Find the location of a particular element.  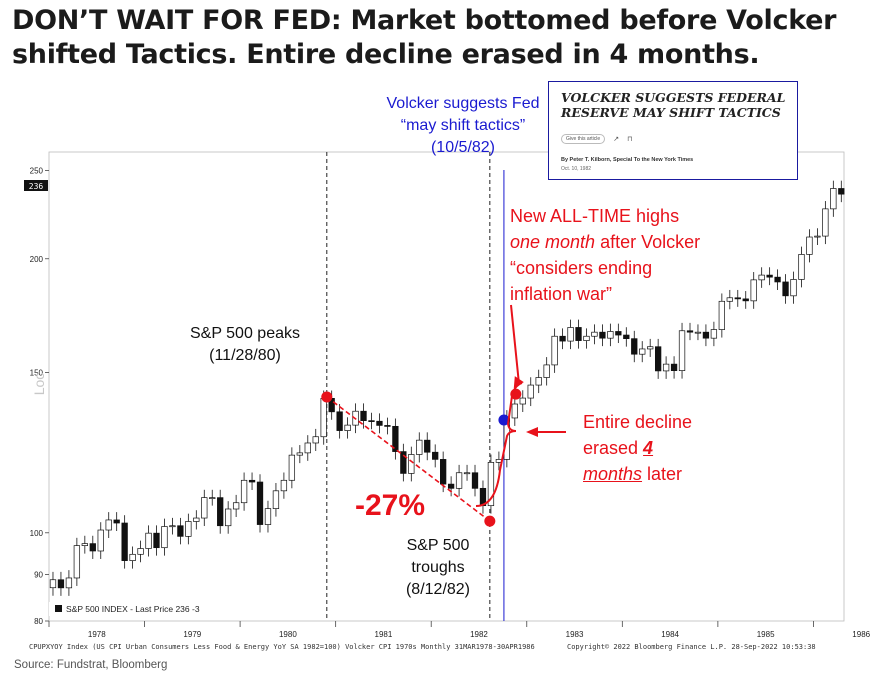

y-axis: 80 90 100 150 200 250 is located at coordinates (39, 396).